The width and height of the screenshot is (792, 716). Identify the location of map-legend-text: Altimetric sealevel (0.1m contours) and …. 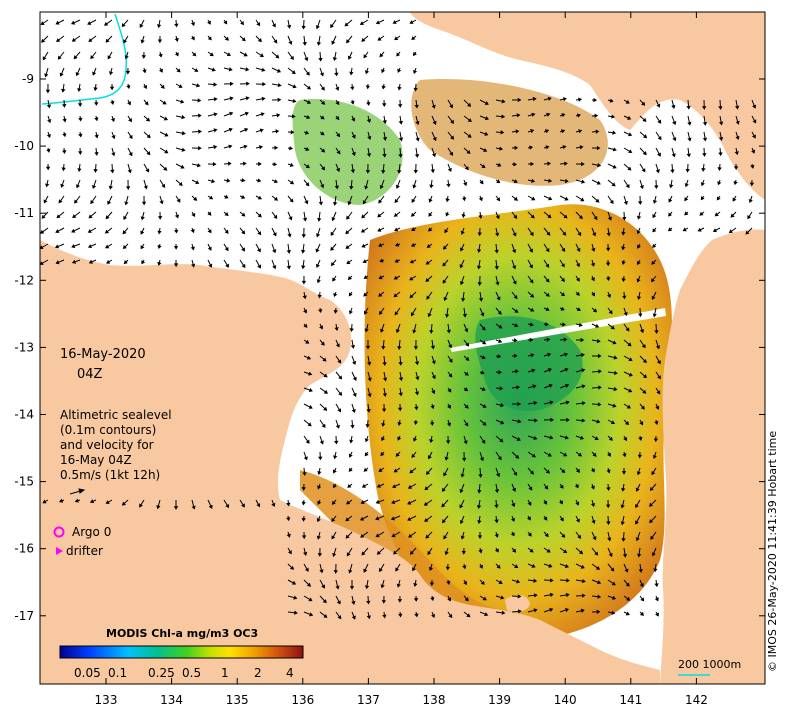
(116, 445).